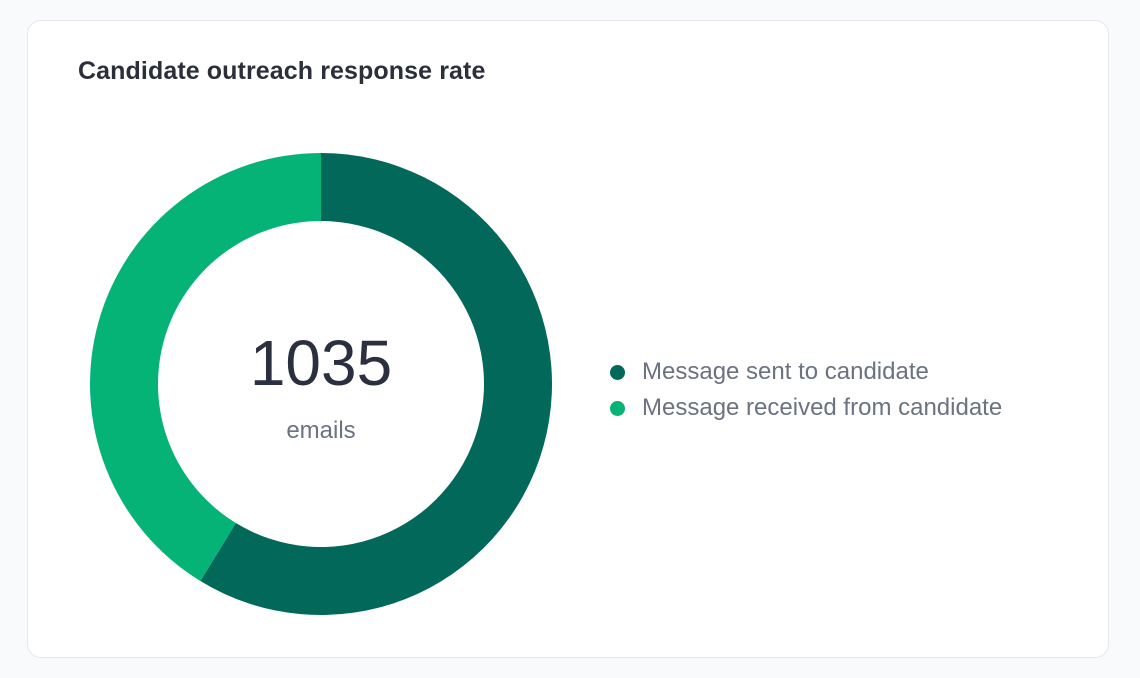  What do you see at coordinates (205, 367) in the screenshot?
I see `donut-slice-received` at bounding box center [205, 367].